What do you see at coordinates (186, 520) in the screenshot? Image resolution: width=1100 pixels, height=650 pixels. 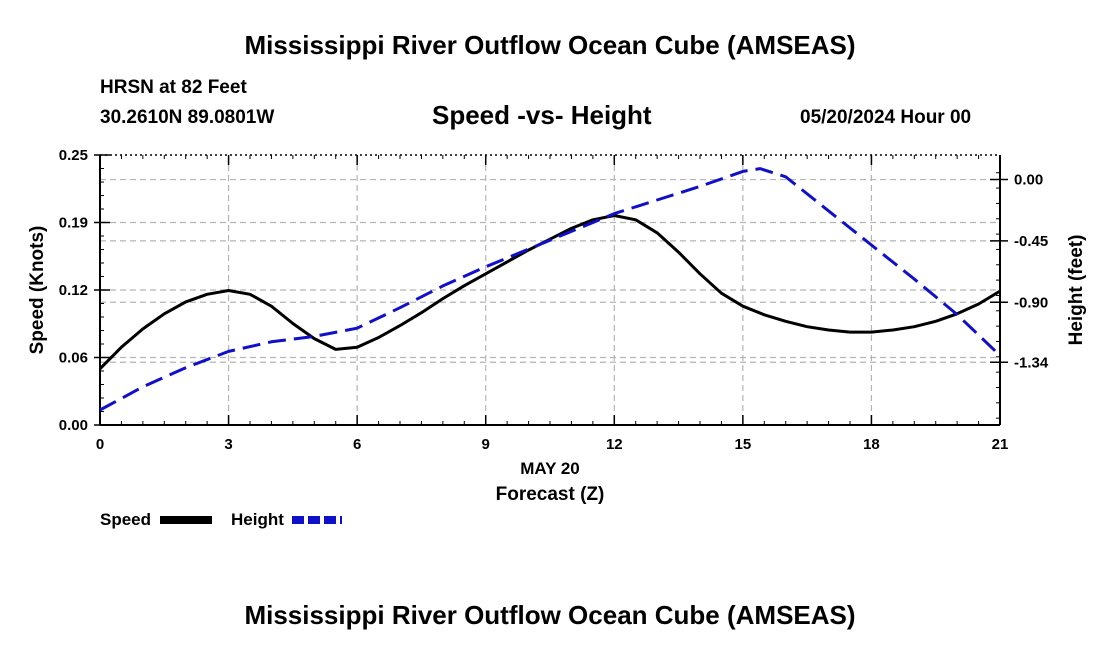 I see `legend-swatch-speed` at bounding box center [186, 520].